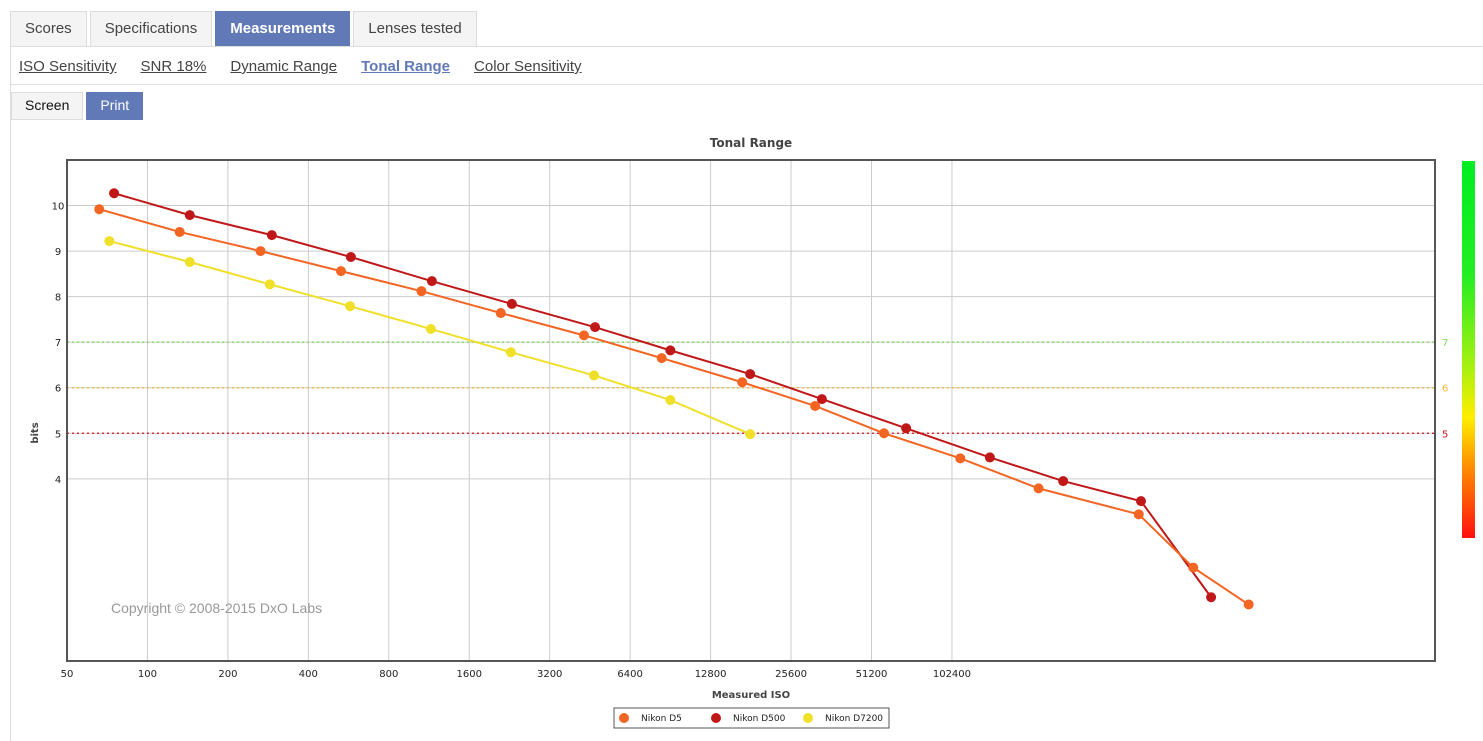 The width and height of the screenshot is (1483, 741). Describe the element at coordinates (58, 480) in the screenshot. I see `y-tick-label: 4` at that location.